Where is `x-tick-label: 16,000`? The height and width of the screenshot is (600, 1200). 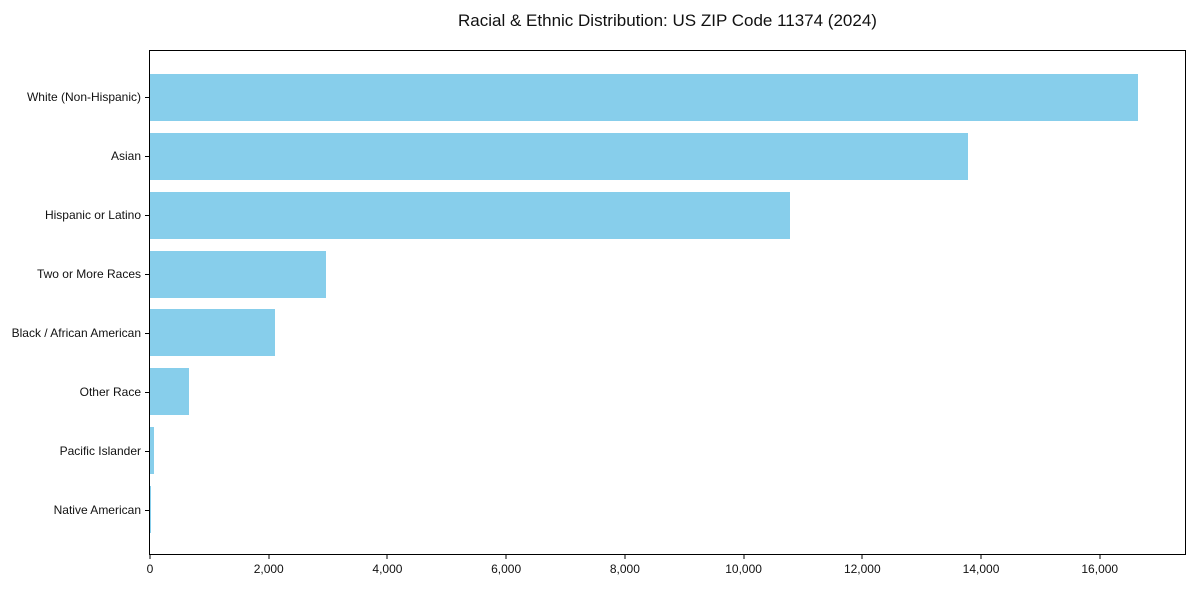 x-tick-label: 16,000 is located at coordinates (1100, 569).